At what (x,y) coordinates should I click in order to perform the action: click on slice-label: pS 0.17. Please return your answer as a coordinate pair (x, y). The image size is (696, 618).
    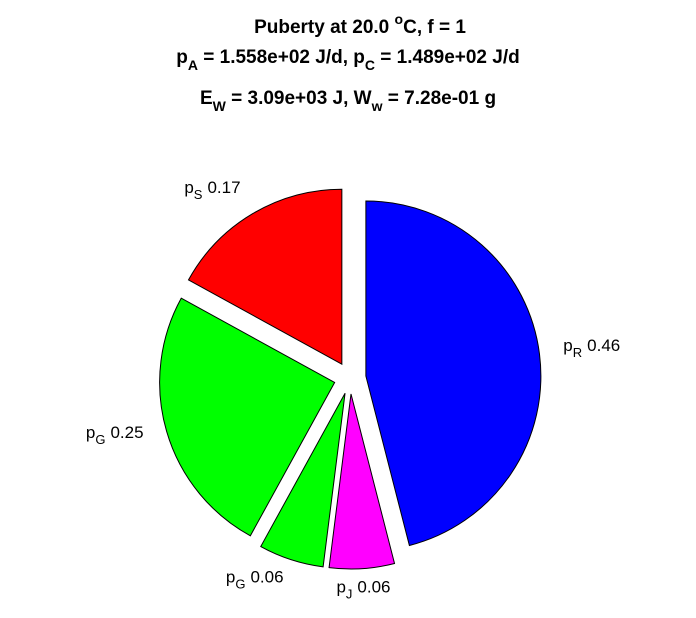
    Looking at the image, I should click on (212, 190).